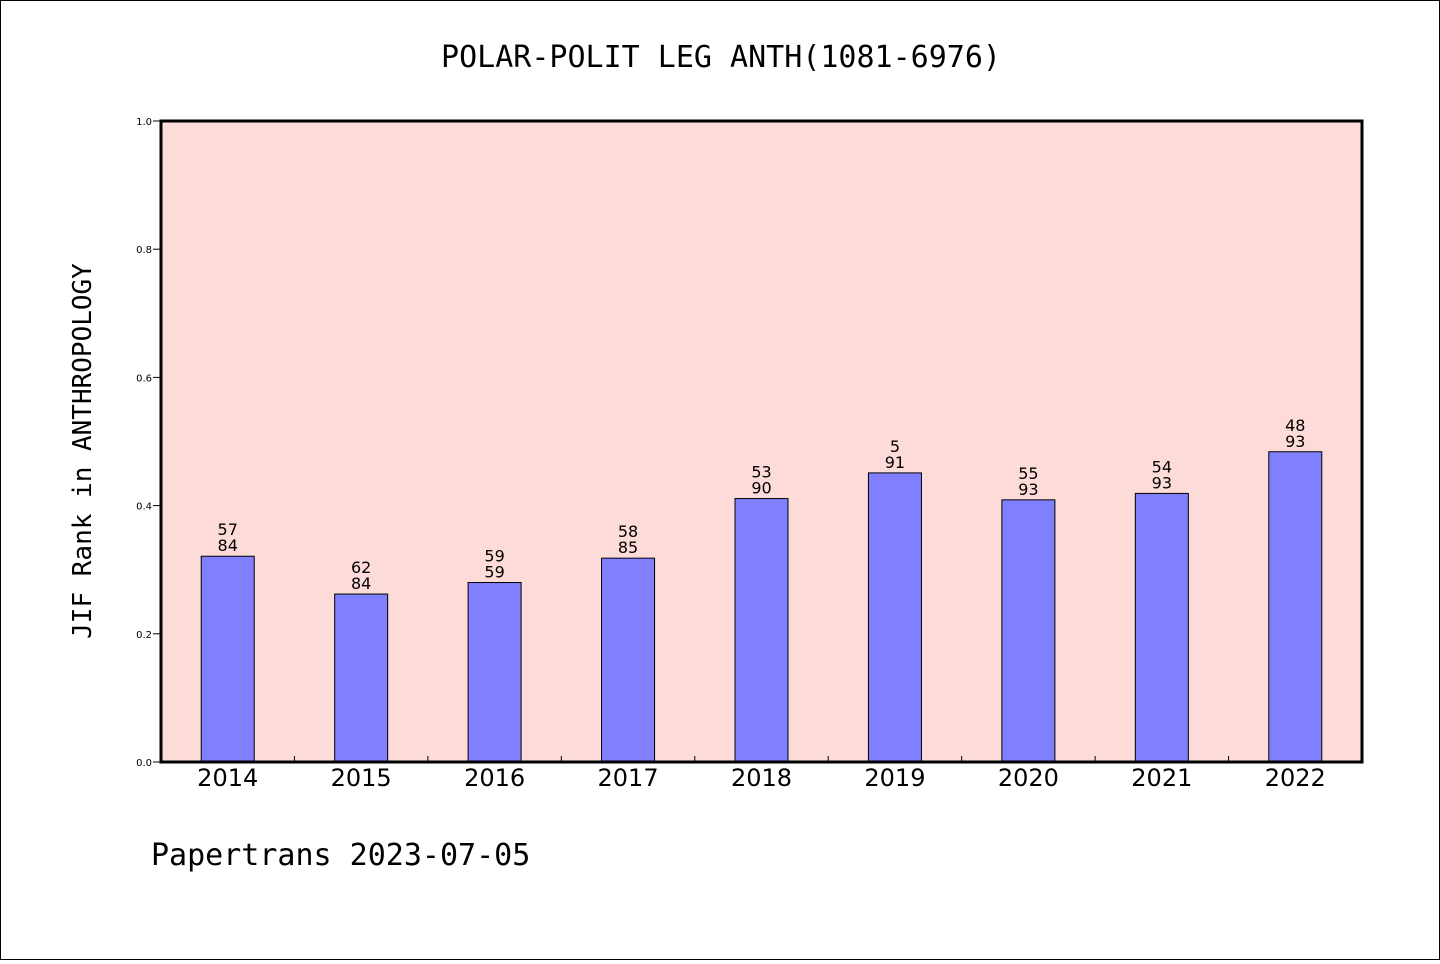 Image resolution: width=1440 pixels, height=964 pixels. Describe the element at coordinates (761, 488) in the screenshot. I see `bar-total-label: 90` at that location.